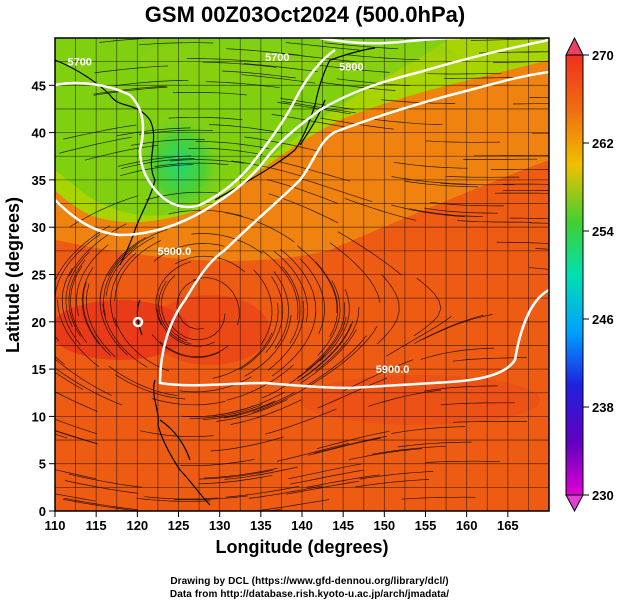  I want to click on y-tick-label: 10, so click(39, 416).